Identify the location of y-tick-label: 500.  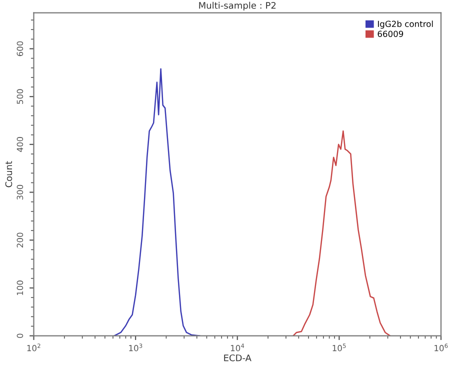
(20, 96).